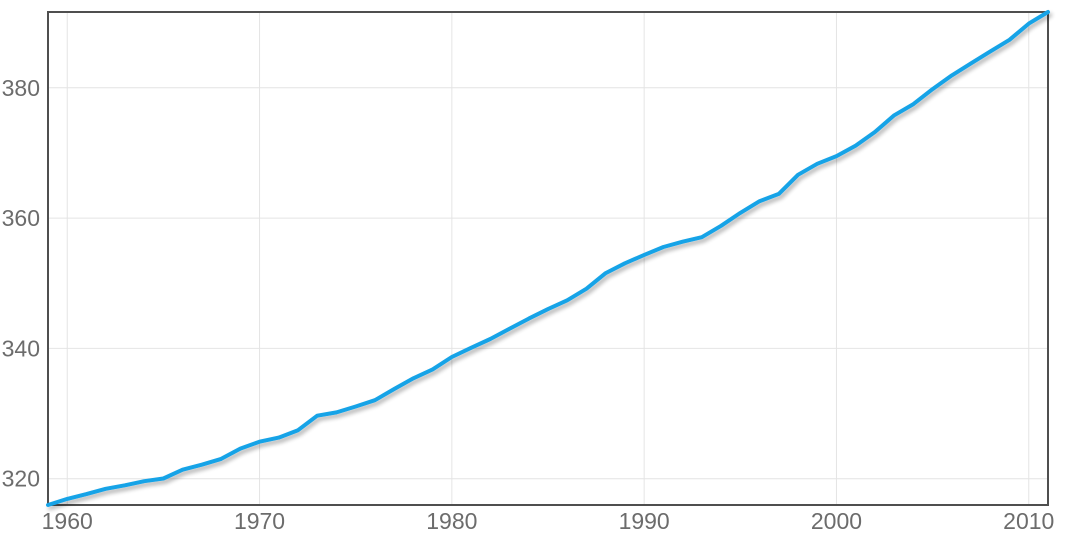  Describe the element at coordinates (21, 88) in the screenshot. I see `y-tick-label-380: 380` at that location.